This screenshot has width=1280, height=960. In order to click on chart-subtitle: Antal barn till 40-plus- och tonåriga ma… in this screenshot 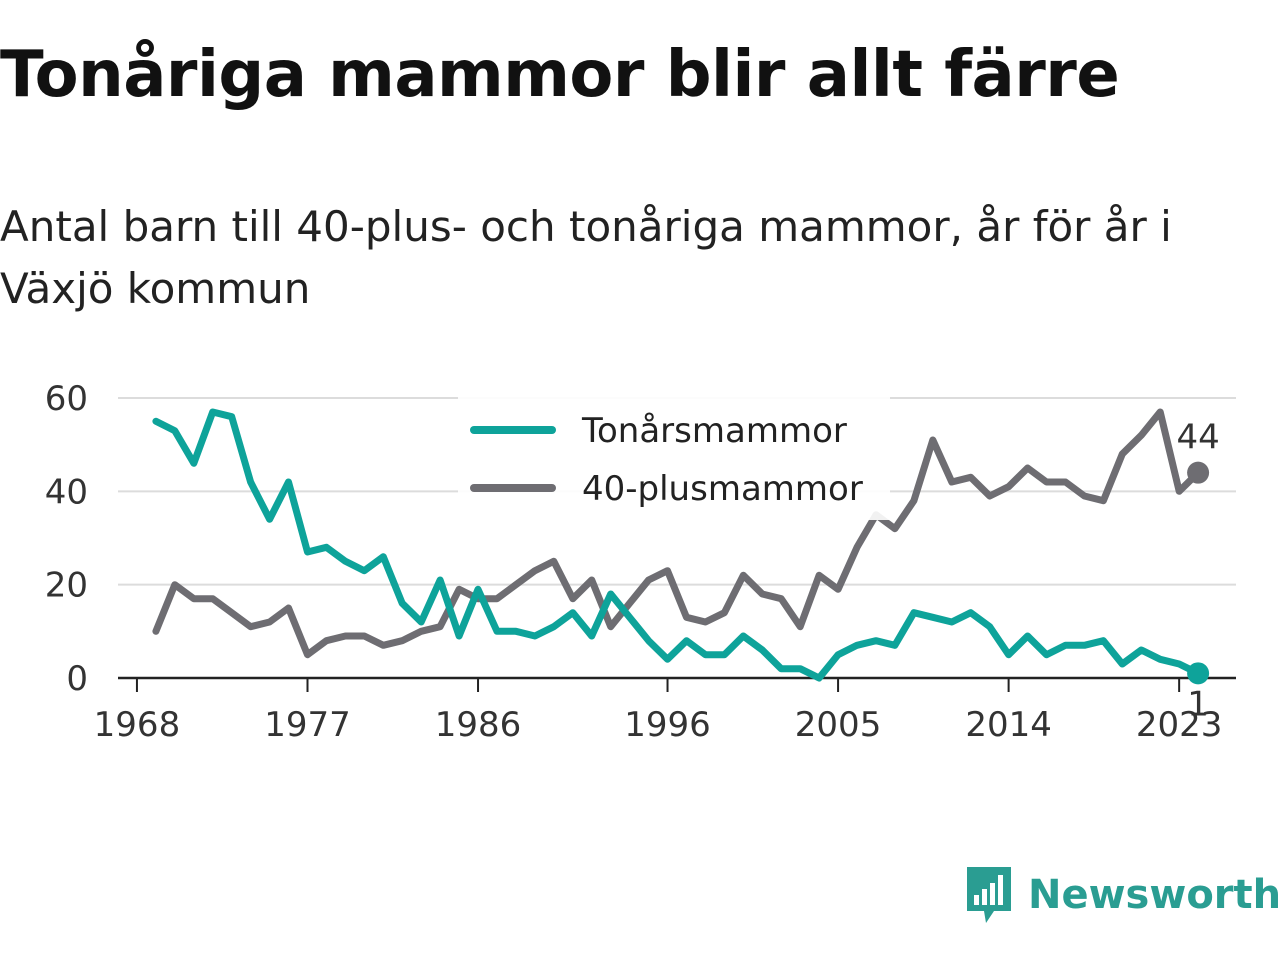, I will do `click(586, 257)`.